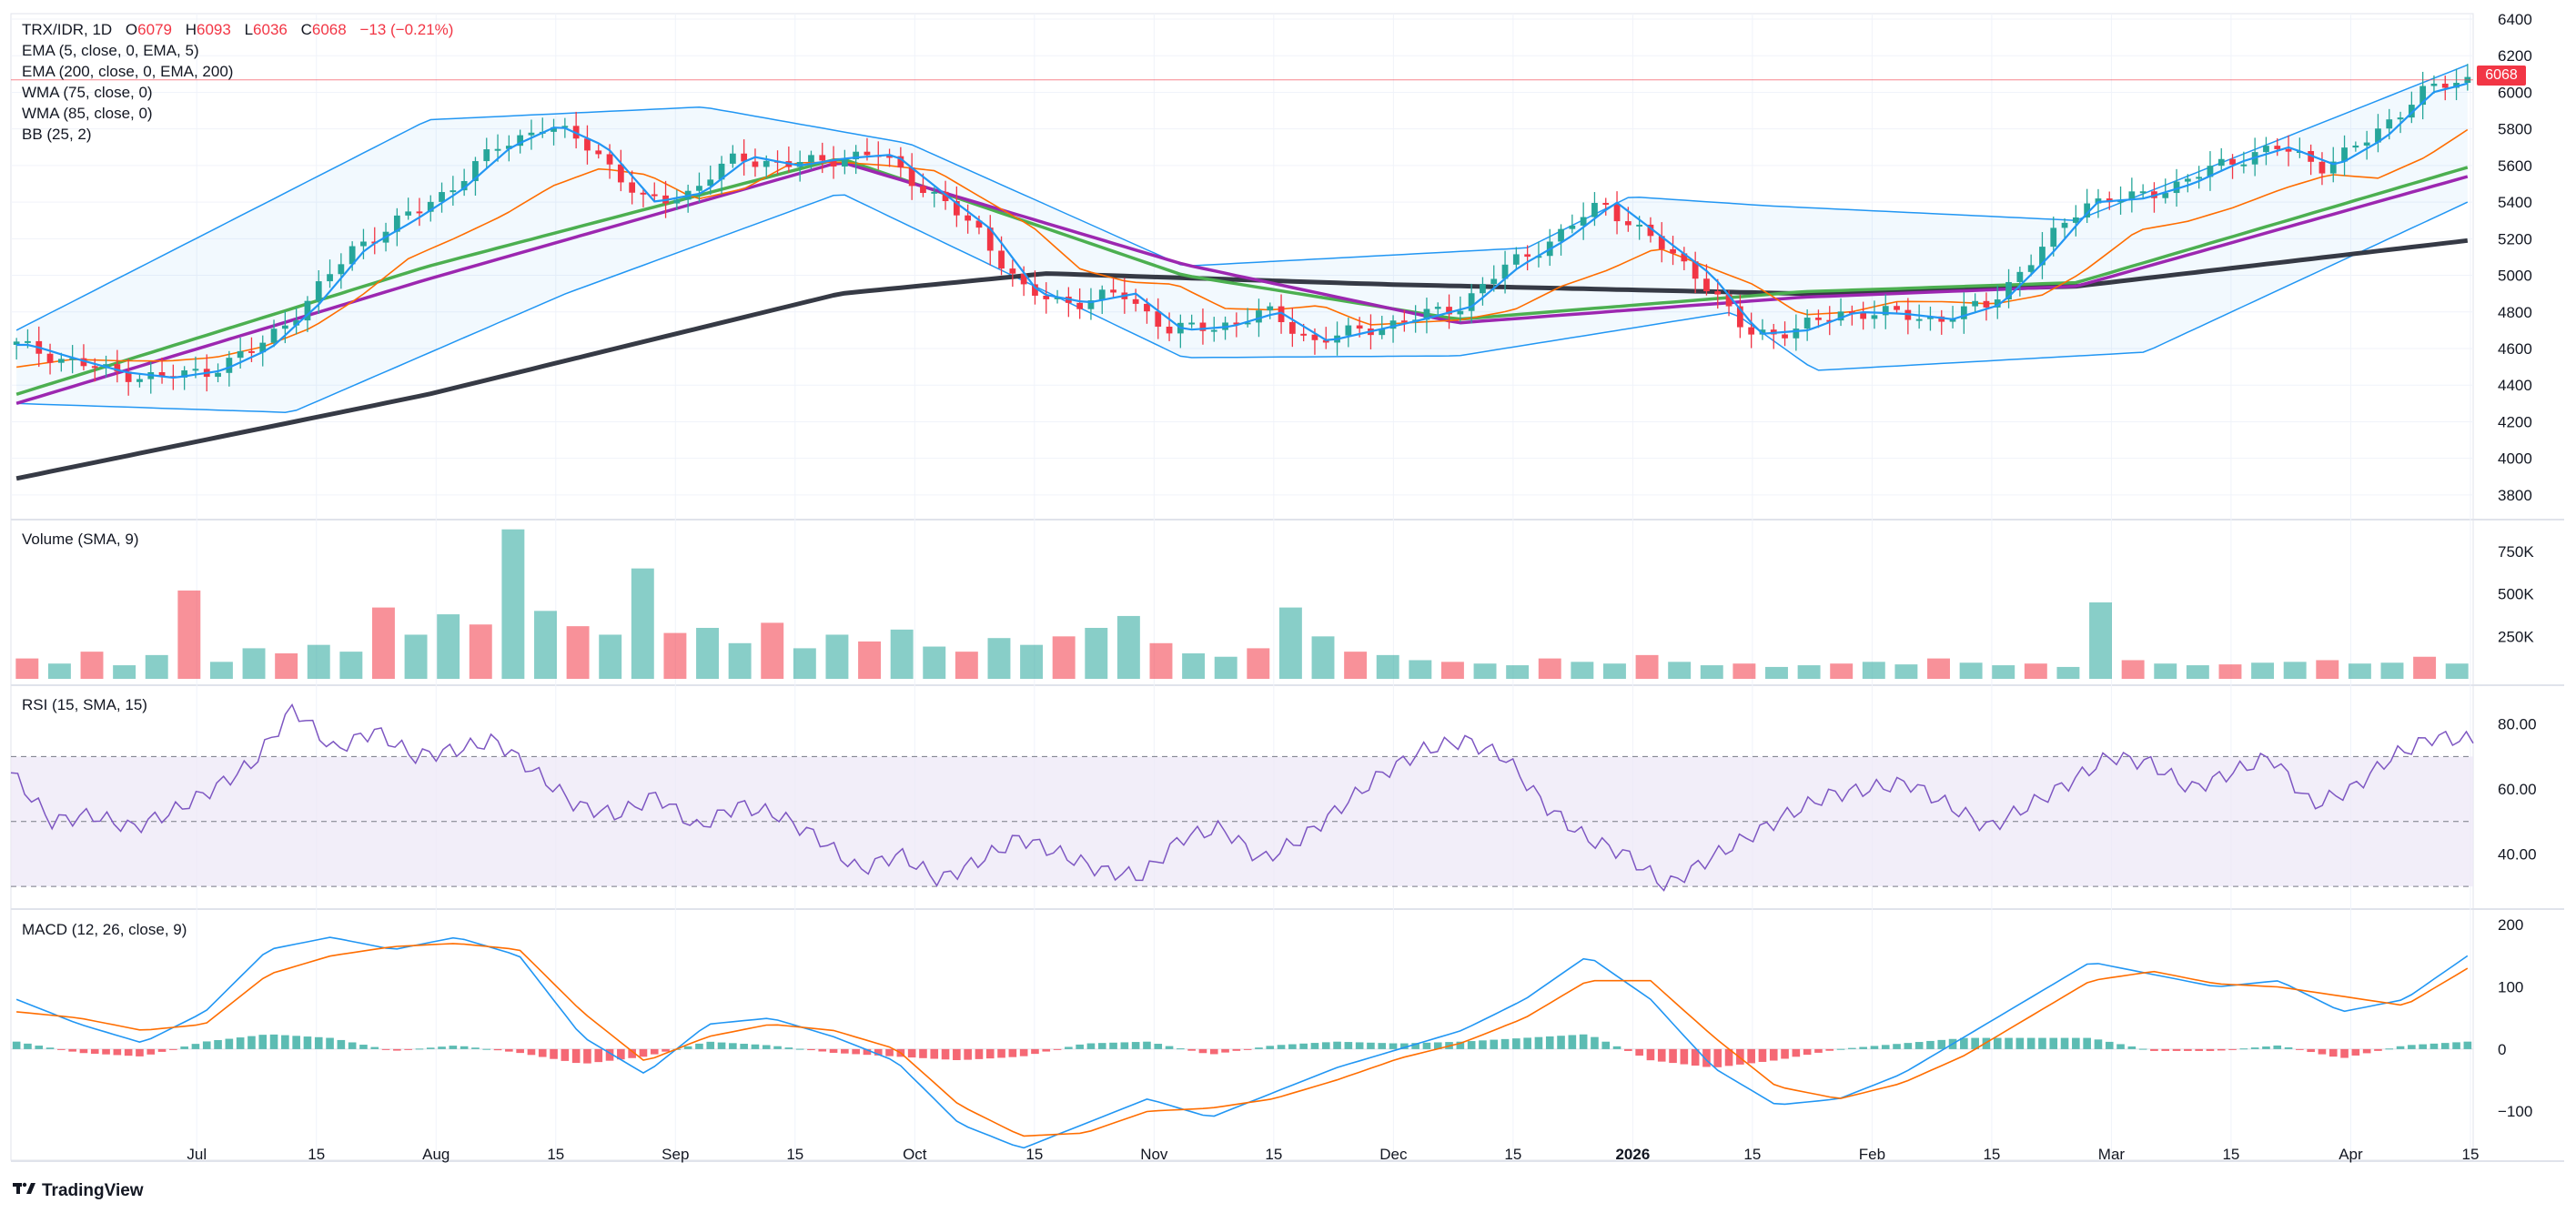  What do you see at coordinates (79, 1191) in the screenshot?
I see `tradingview-logo: TradingView` at bounding box center [79, 1191].